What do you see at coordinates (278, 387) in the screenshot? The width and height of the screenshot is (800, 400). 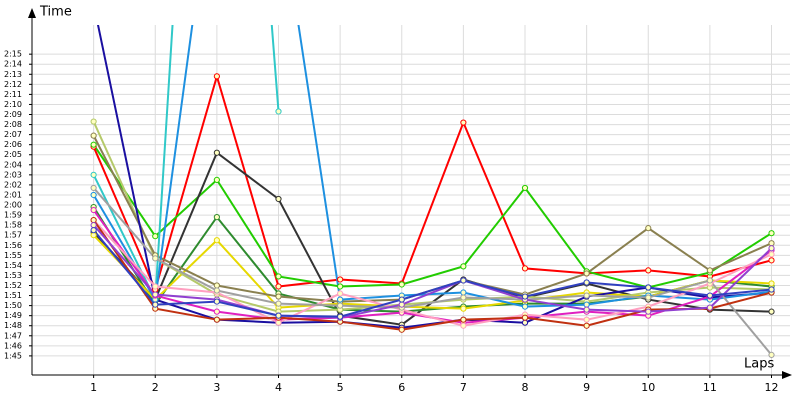 I see `x-tick-label: 4` at bounding box center [278, 387].